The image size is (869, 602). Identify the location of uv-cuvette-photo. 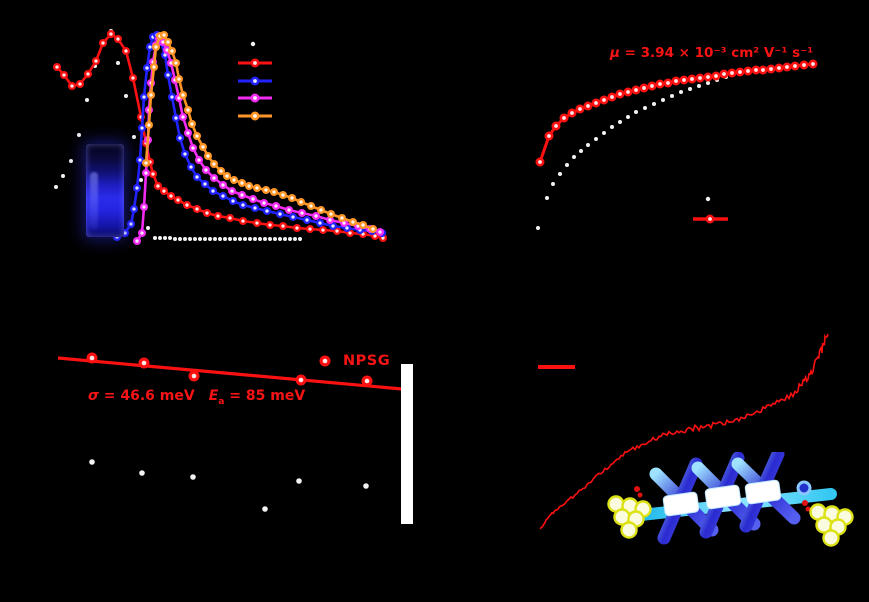
(105, 190).